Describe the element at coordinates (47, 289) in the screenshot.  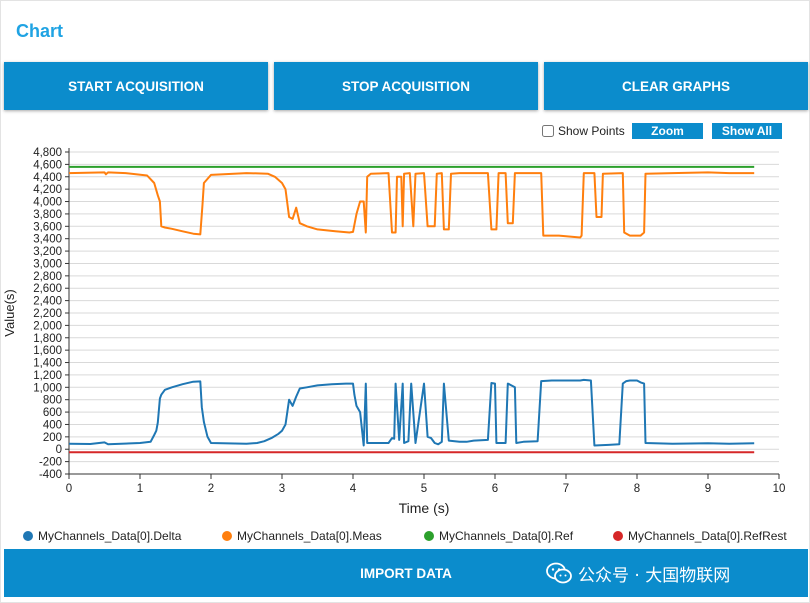
I see `y-tick-label: 2,600` at that location.